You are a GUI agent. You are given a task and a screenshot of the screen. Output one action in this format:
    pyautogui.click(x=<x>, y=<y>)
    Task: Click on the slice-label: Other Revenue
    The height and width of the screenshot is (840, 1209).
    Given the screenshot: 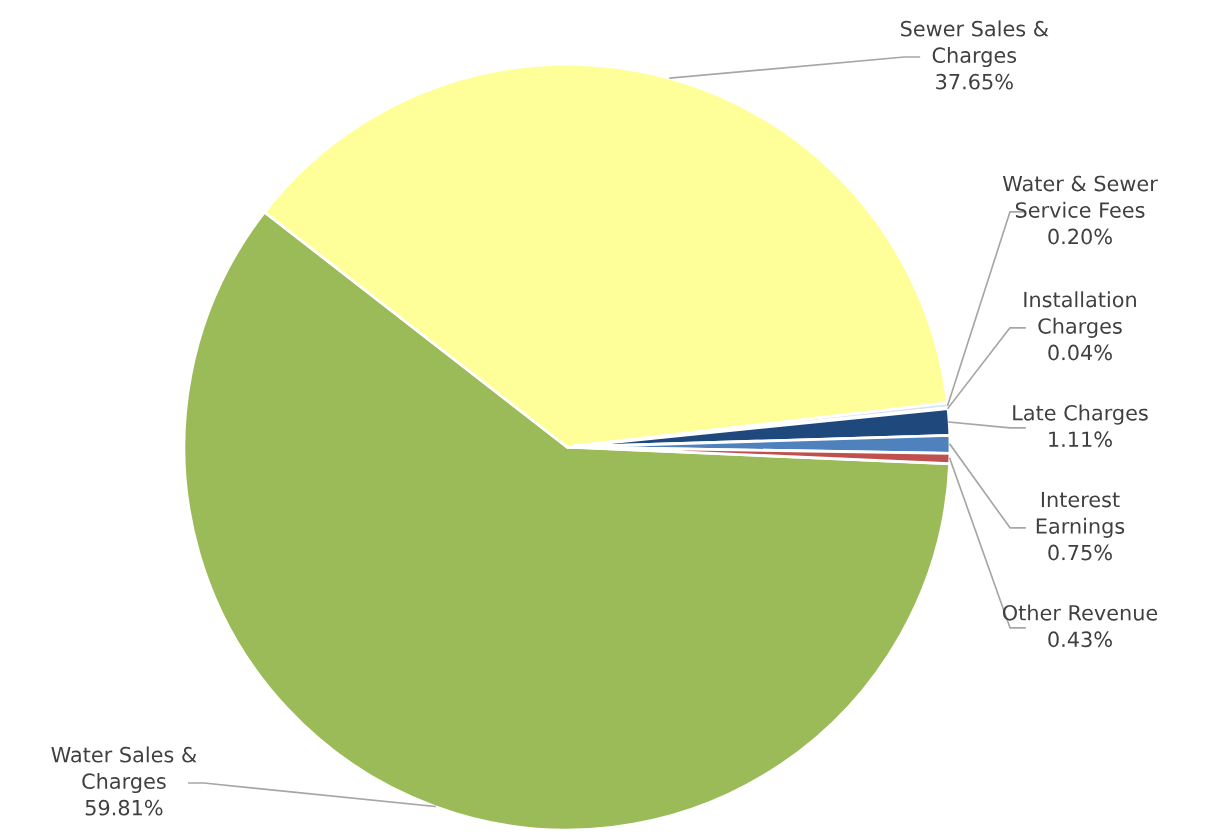 What is the action you would take?
    pyautogui.click(x=1080, y=612)
    